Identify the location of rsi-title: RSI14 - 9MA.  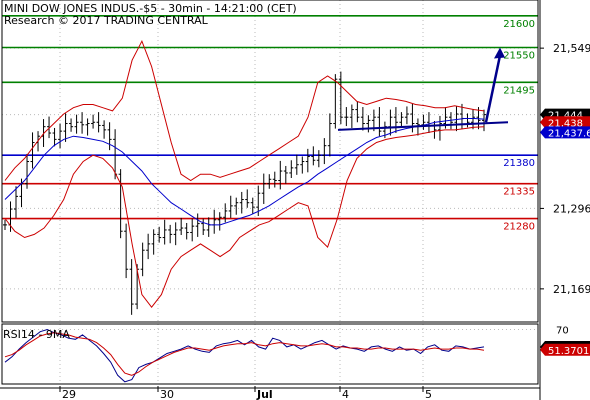
(36, 334).